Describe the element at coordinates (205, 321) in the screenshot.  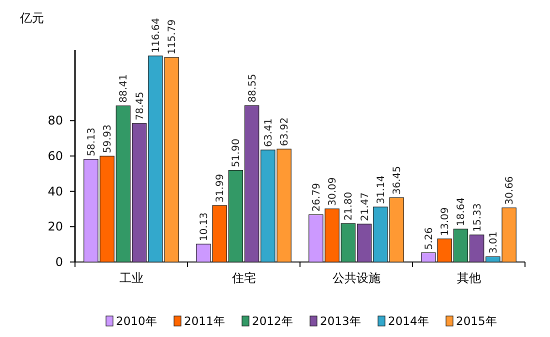
I see `legend-label: 2011年` at that location.